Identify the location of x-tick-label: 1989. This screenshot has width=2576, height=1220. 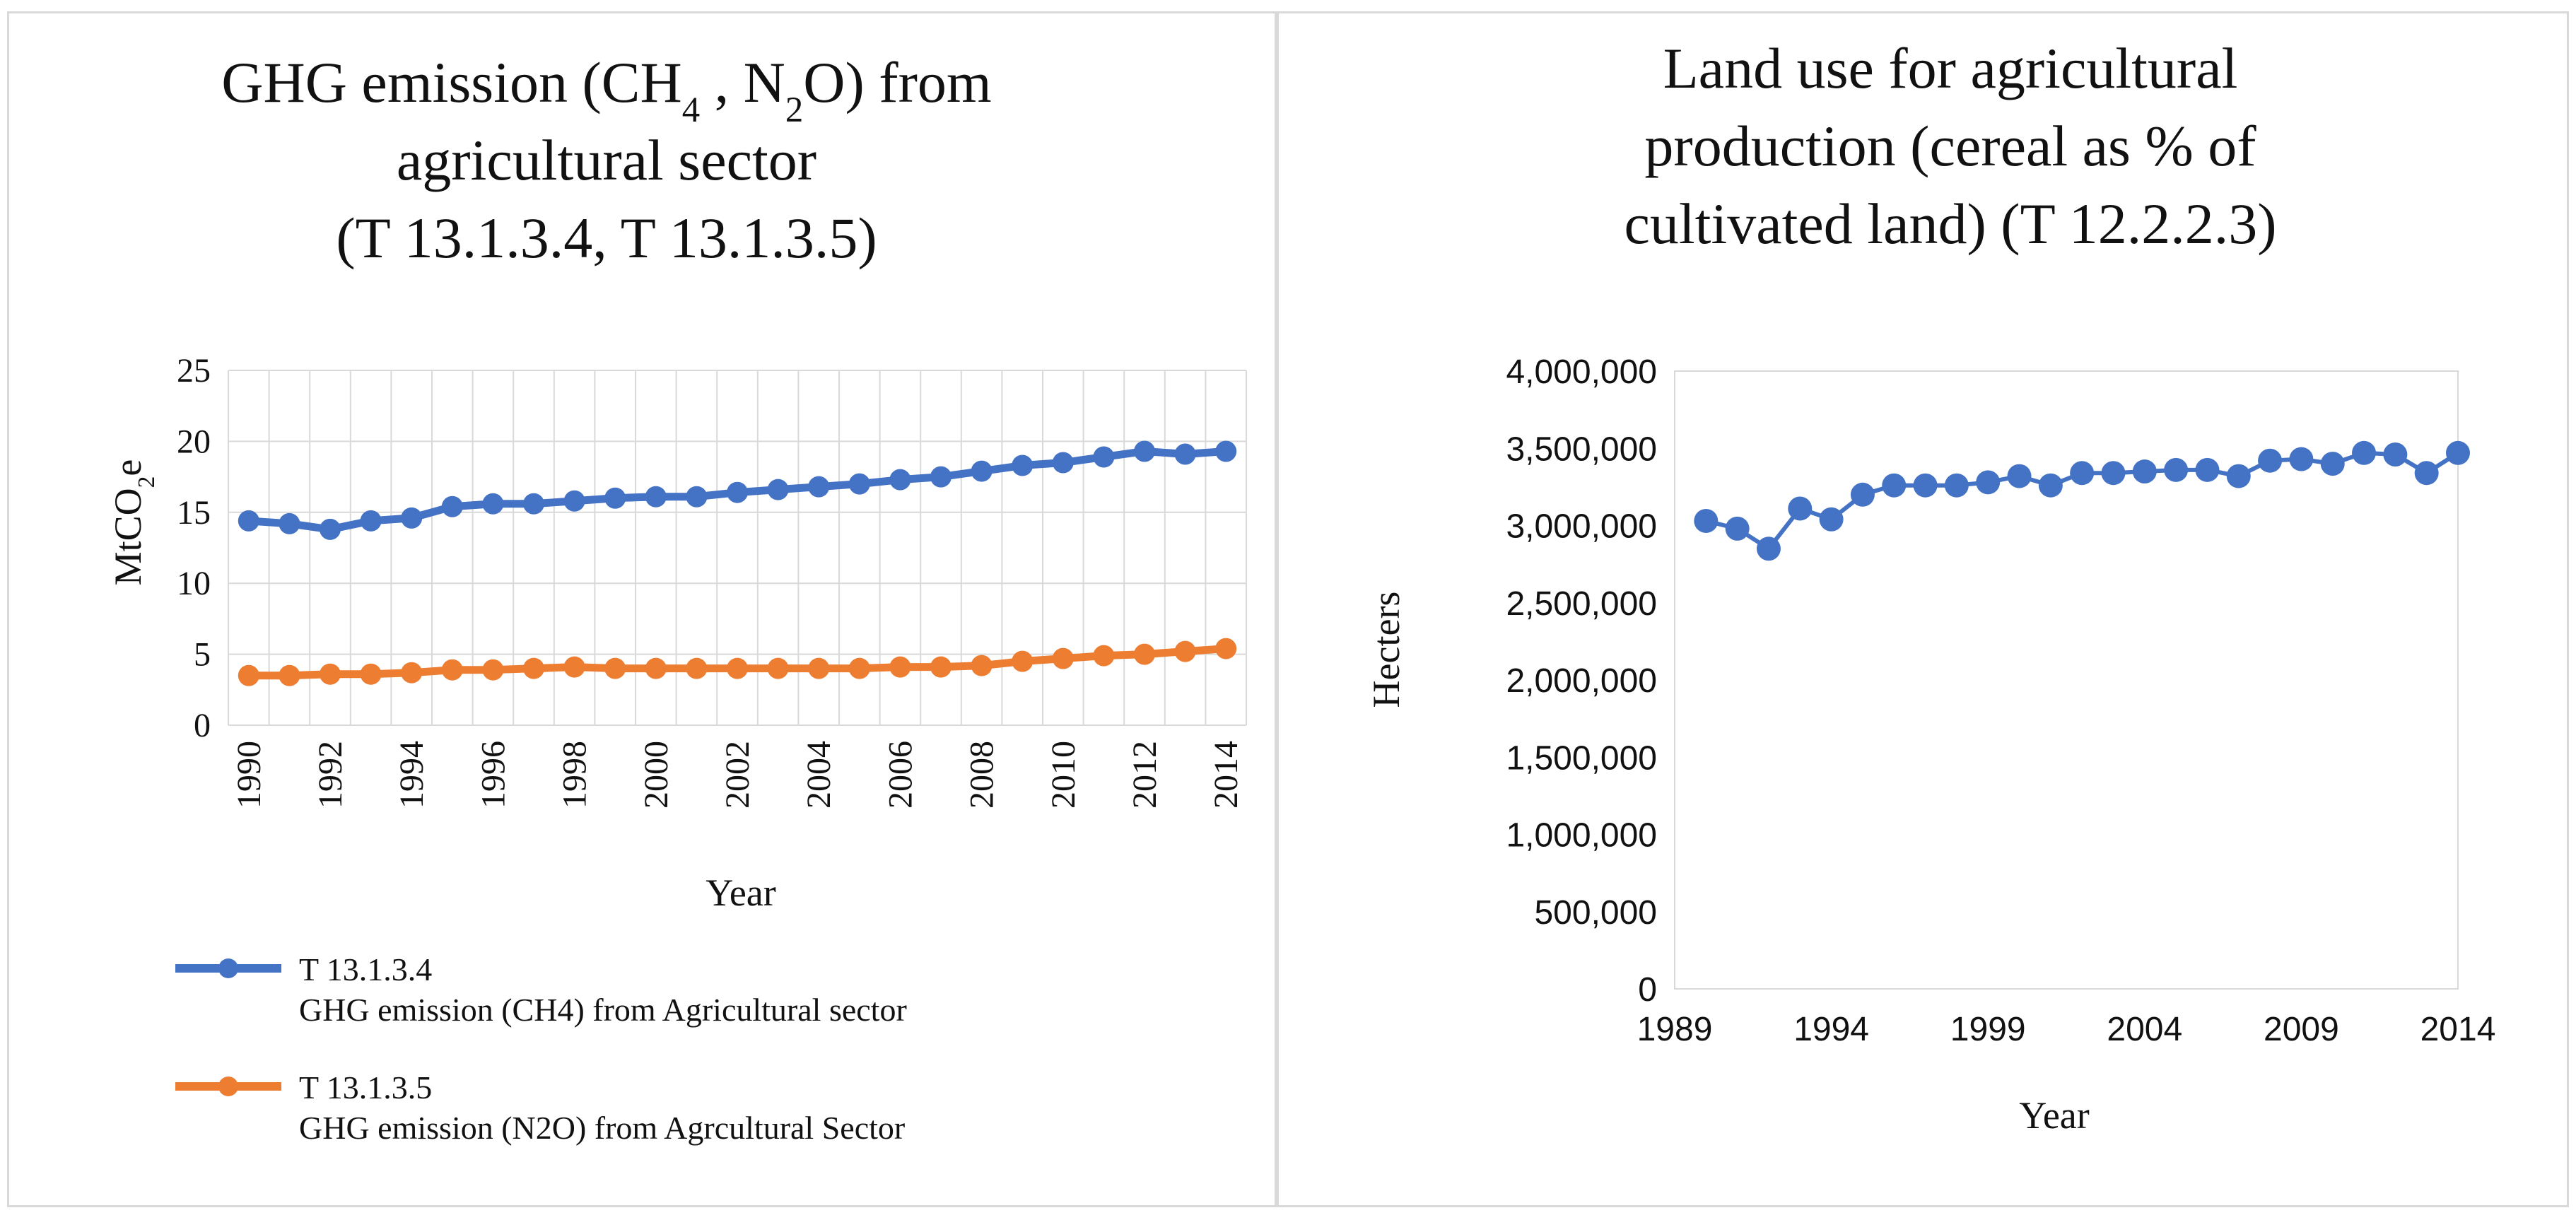
(1675, 1029).